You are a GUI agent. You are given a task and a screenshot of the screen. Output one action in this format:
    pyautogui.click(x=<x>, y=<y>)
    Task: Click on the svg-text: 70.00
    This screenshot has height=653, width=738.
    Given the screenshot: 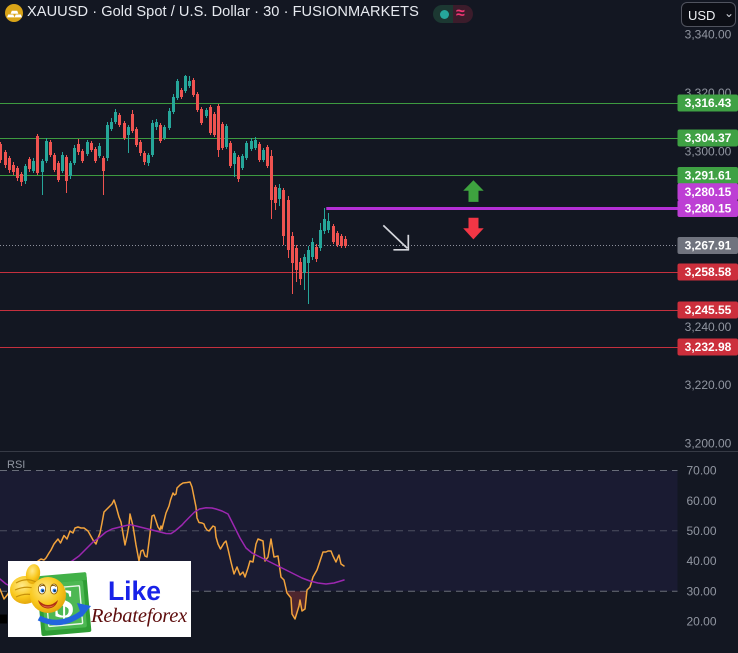 What is the action you would take?
    pyautogui.click(x=701, y=471)
    